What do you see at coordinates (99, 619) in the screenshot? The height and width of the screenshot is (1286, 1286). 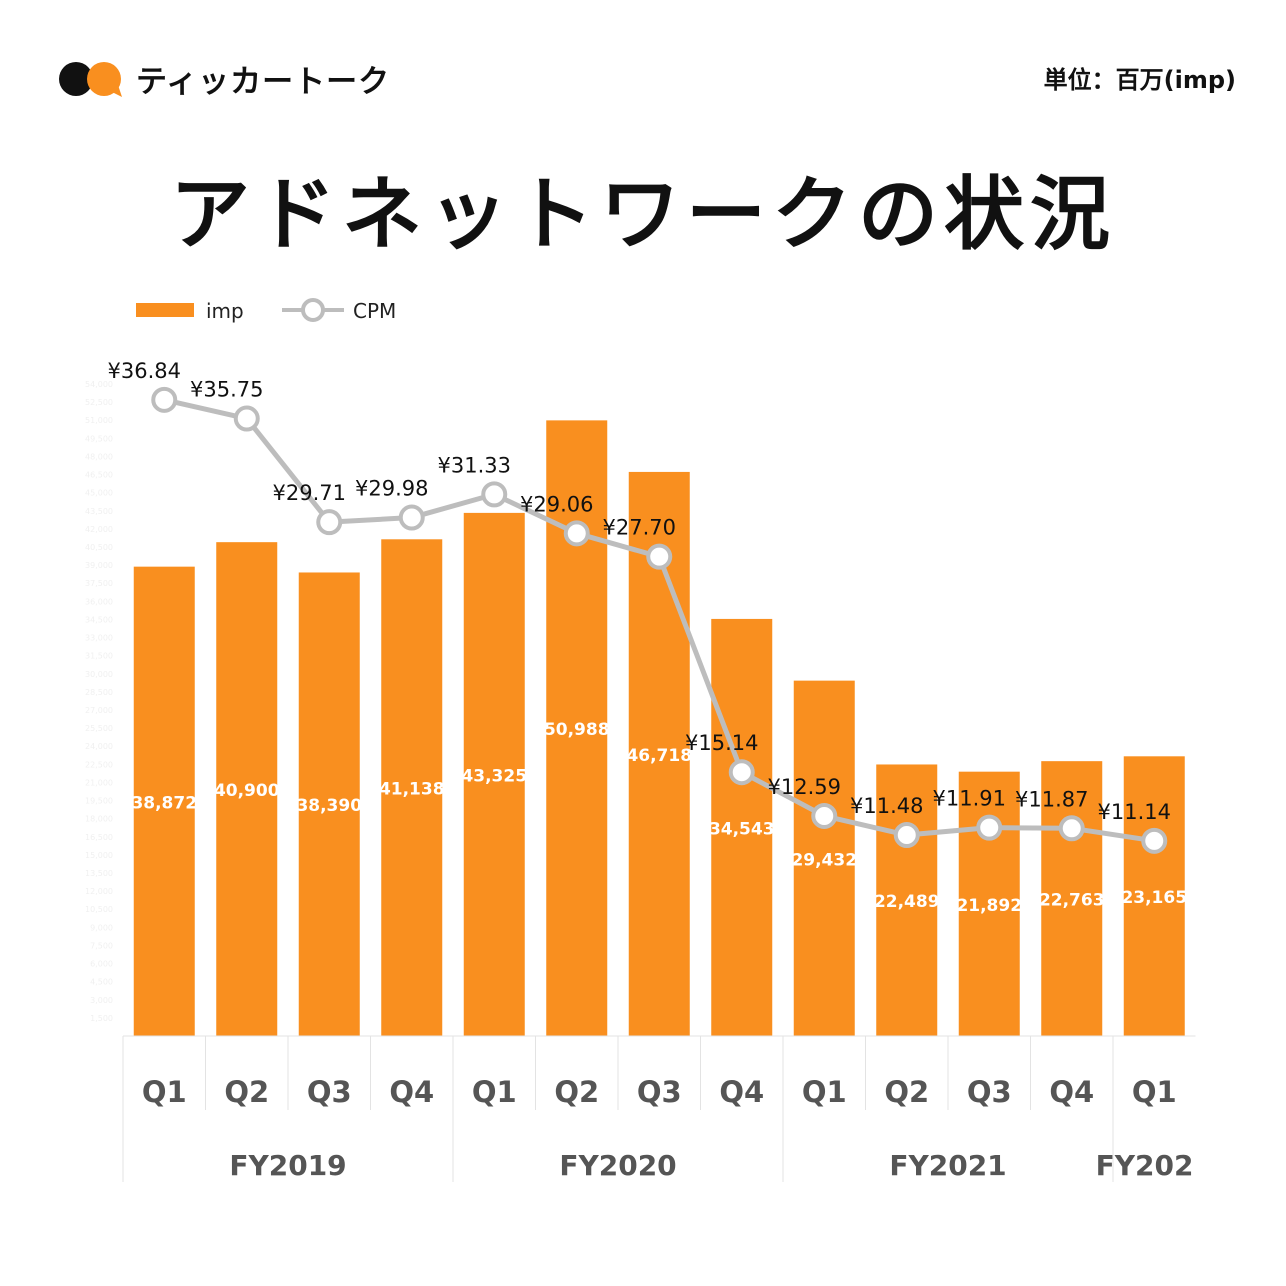 I see `y-tick-label: 34,500` at bounding box center [99, 619].